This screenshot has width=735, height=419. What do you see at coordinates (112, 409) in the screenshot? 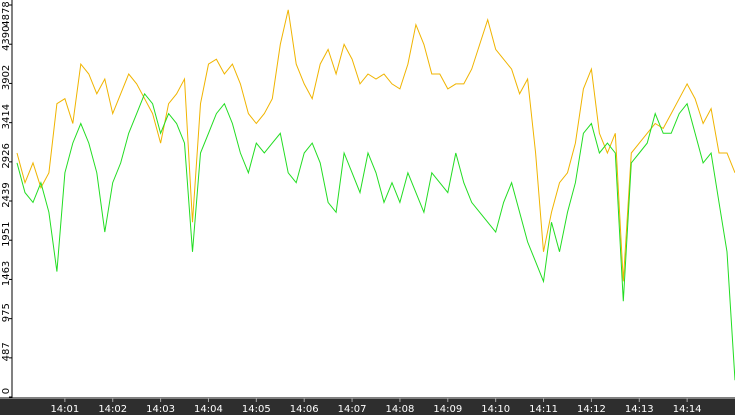
I see `x-tick-label: 14:02` at bounding box center [112, 409].